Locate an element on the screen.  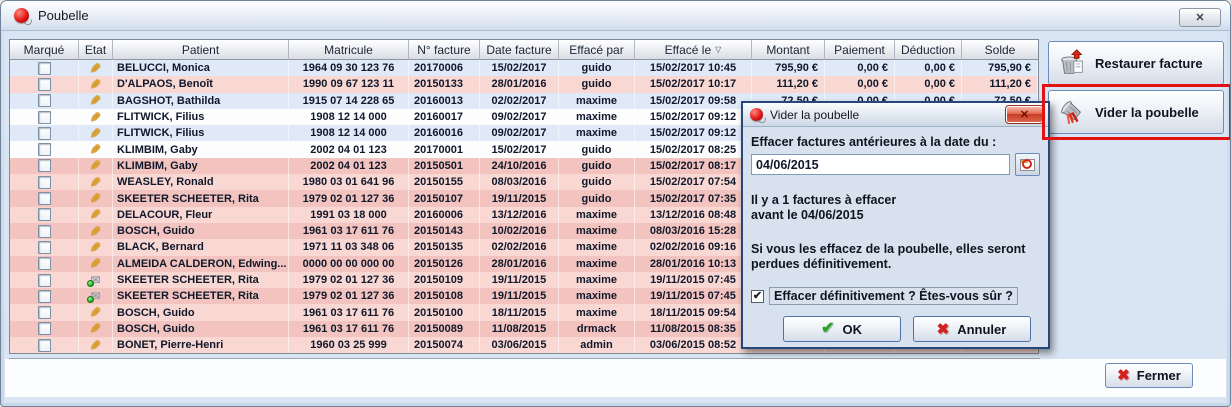
cell-n-facture: 20150109 is located at coordinates (444, 280).